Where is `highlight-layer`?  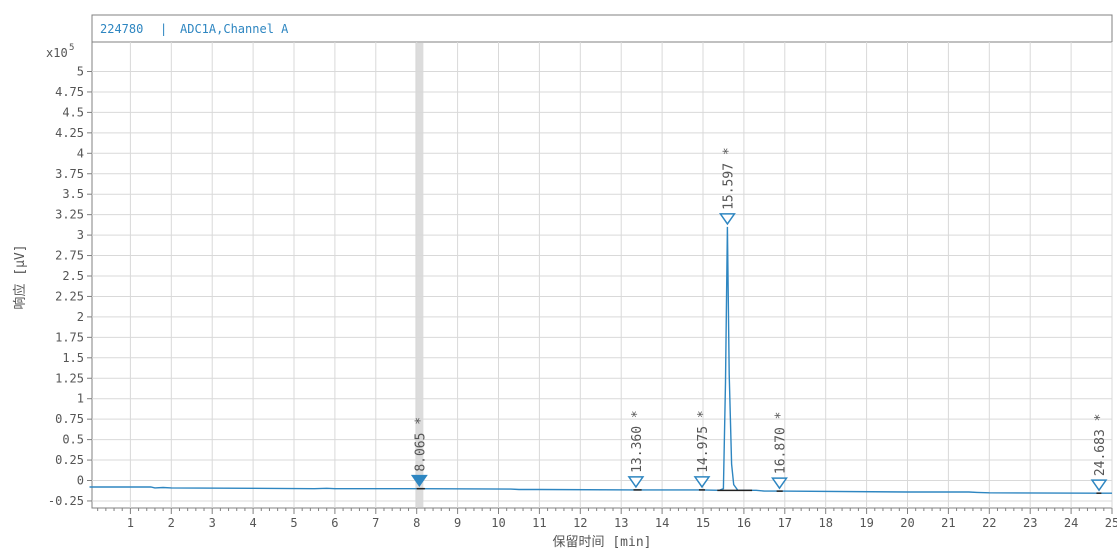
highlight-layer is located at coordinates (419, 275).